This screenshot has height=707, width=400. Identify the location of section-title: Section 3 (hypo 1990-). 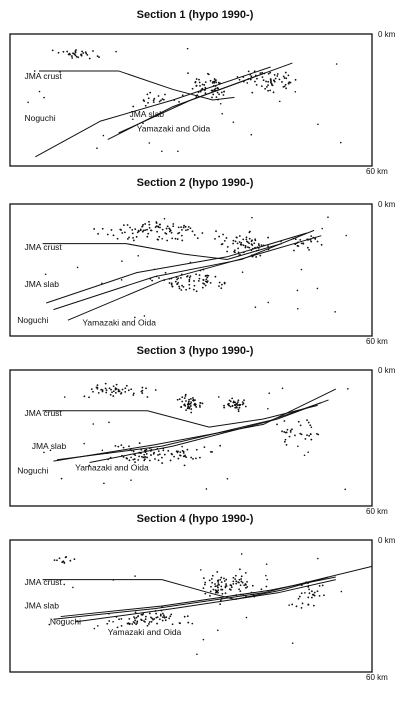
(195, 351).